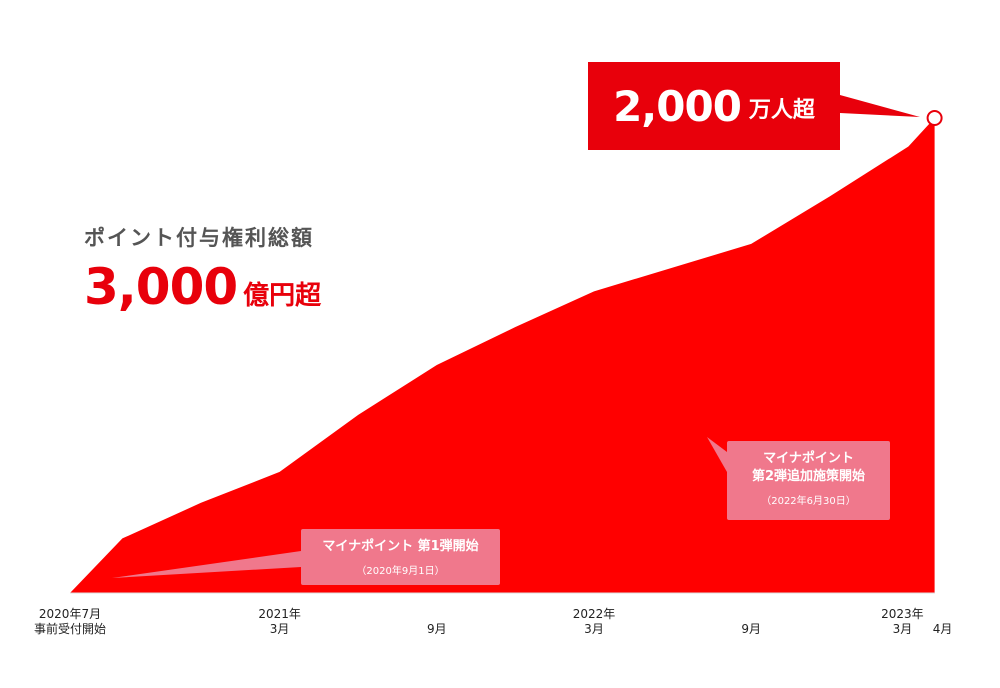 This screenshot has width=1000, height=688. Describe the element at coordinates (199, 238) in the screenshot. I see `total-points-label: ポイント付与権利総額` at that location.